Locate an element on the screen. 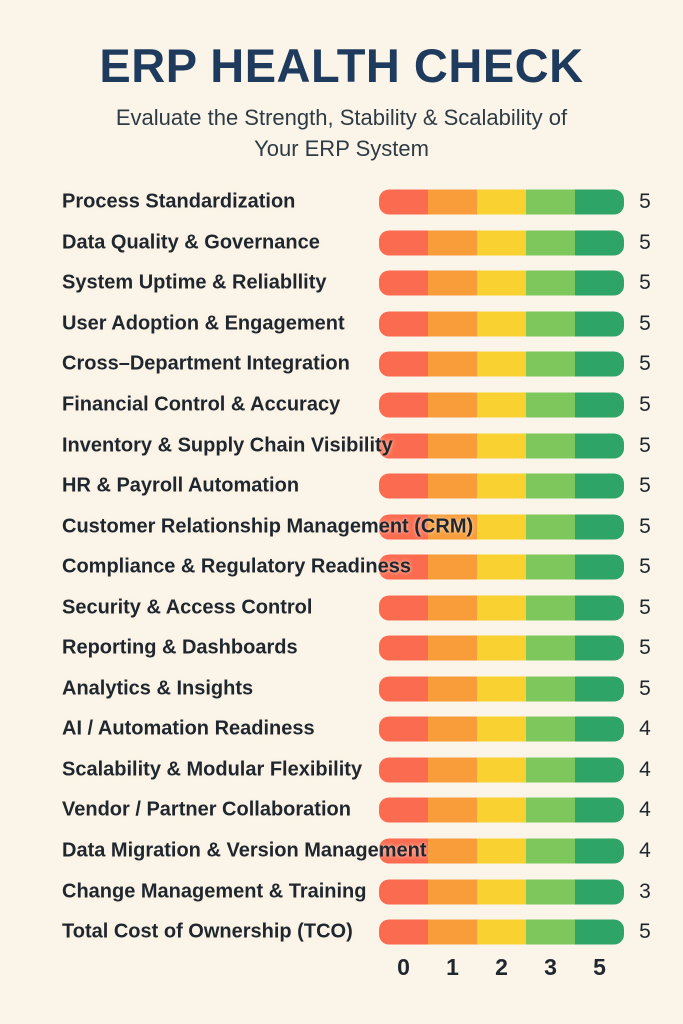 The height and width of the screenshot is (1024, 683). rating-row: Total Cost of Ownership (TCO) 5 is located at coordinates (341, 932).